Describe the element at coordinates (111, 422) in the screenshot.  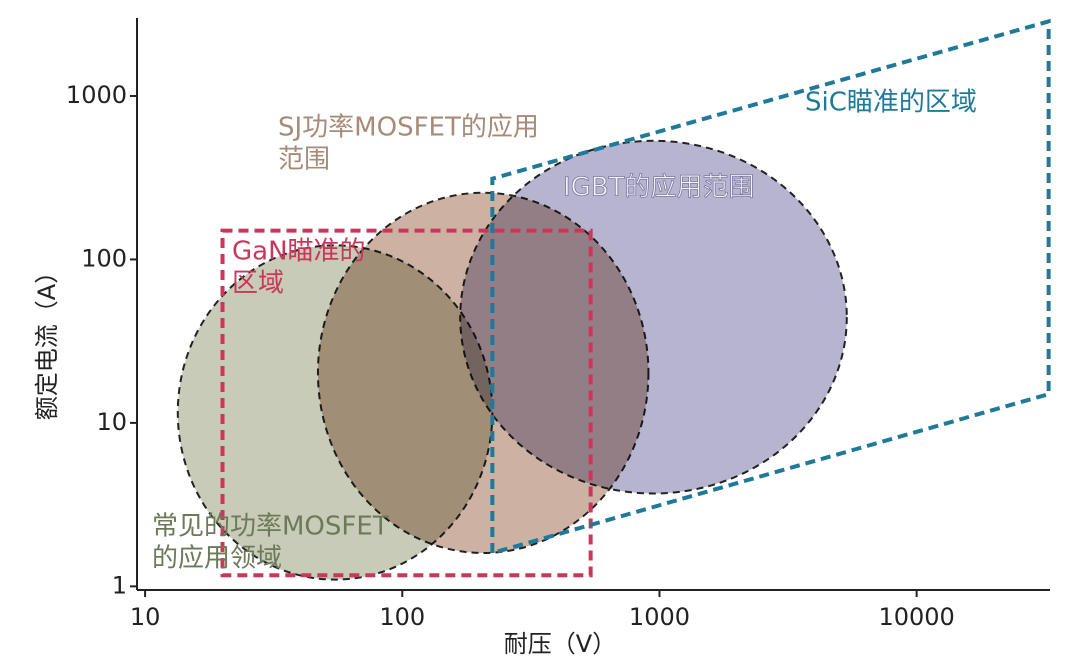
I see `y-tick-label: 10` at that location.